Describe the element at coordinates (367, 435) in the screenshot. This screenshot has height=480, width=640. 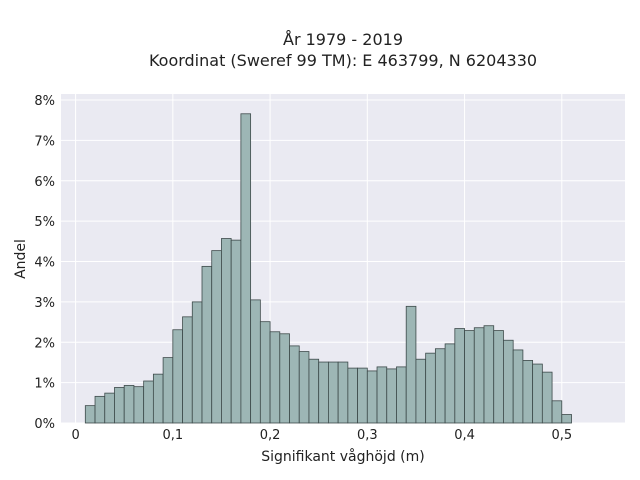
I see `x-tick-label: 0,3` at that location.